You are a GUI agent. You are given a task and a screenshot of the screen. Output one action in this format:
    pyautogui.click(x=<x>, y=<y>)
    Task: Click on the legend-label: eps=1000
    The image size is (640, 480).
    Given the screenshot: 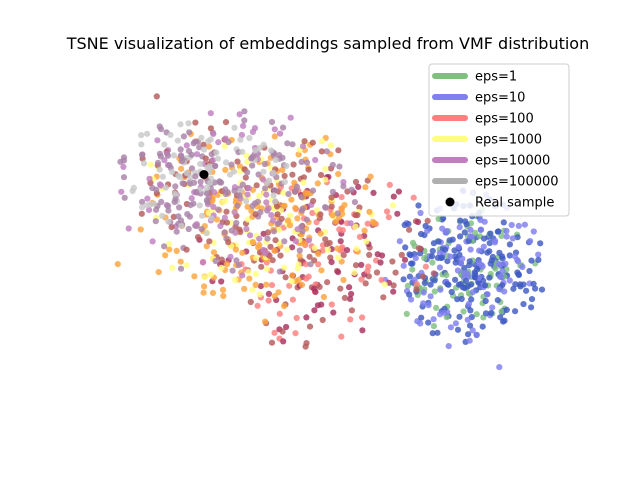 What is the action you would take?
    pyautogui.click(x=508, y=140)
    